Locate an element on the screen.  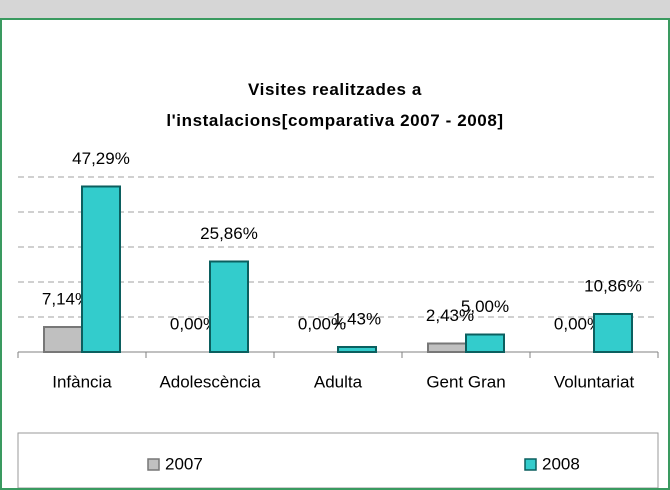
value-label: 25,86% is located at coordinates (229, 233).